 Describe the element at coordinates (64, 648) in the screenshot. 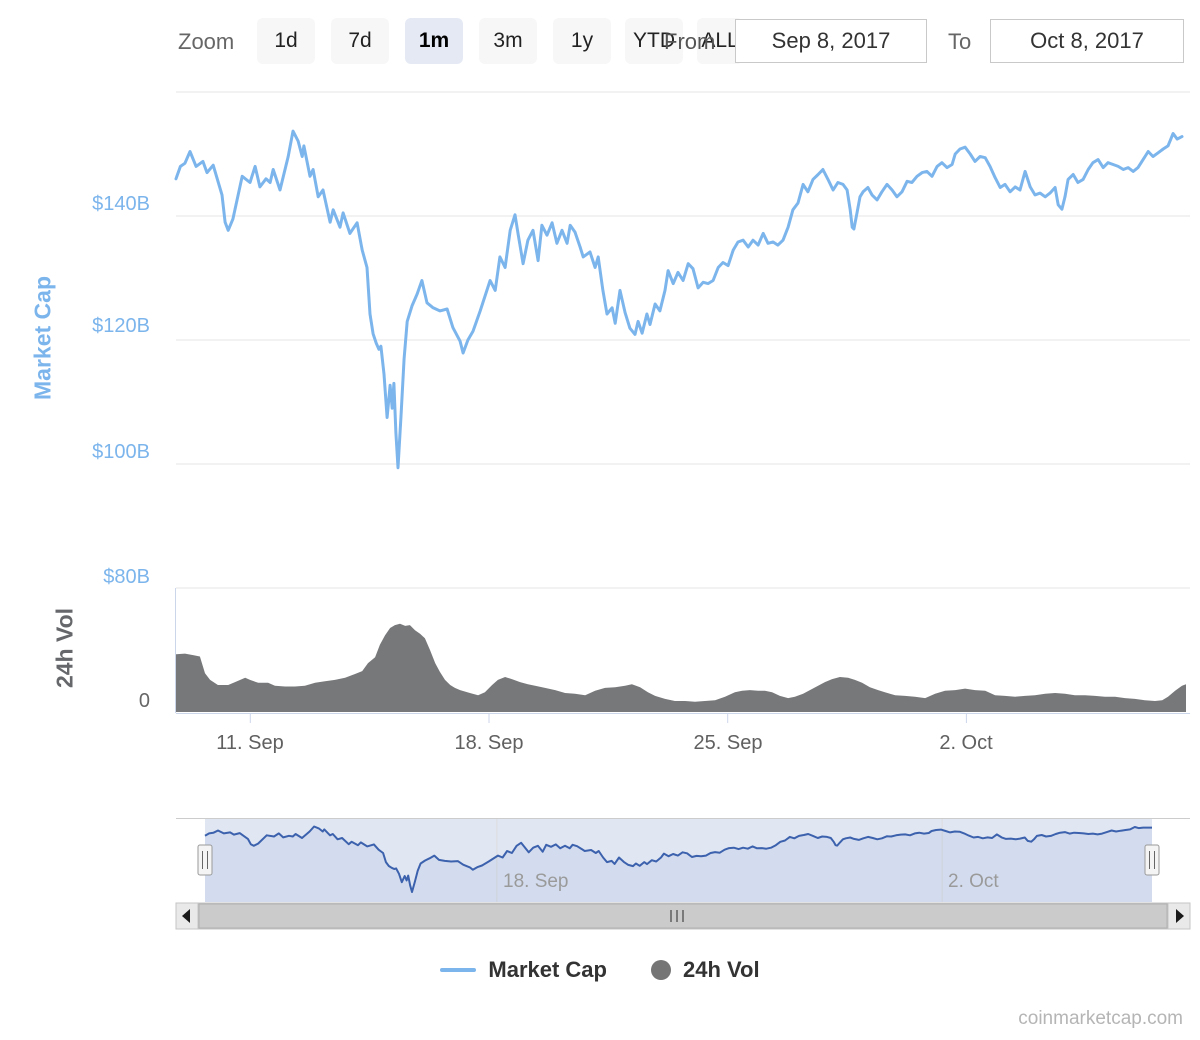

I see `volume-axis-title: 24h Vol` at that location.